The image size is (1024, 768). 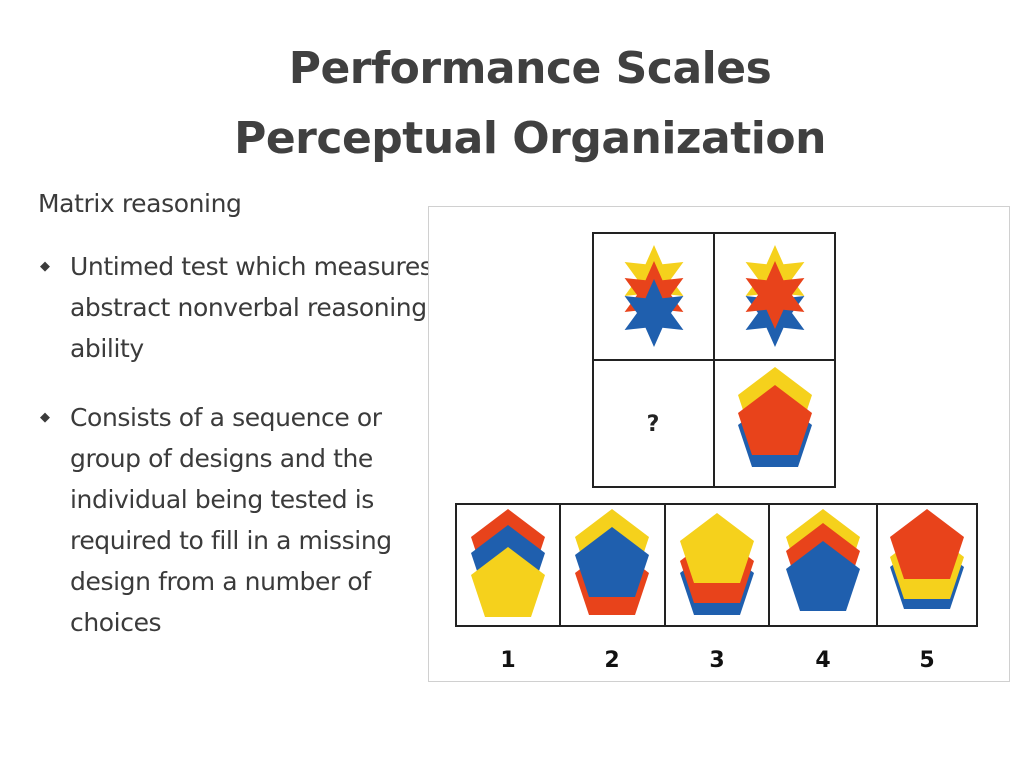 What do you see at coordinates (716, 660) in the screenshot?
I see `choice-label-3: 3` at bounding box center [716, 660].